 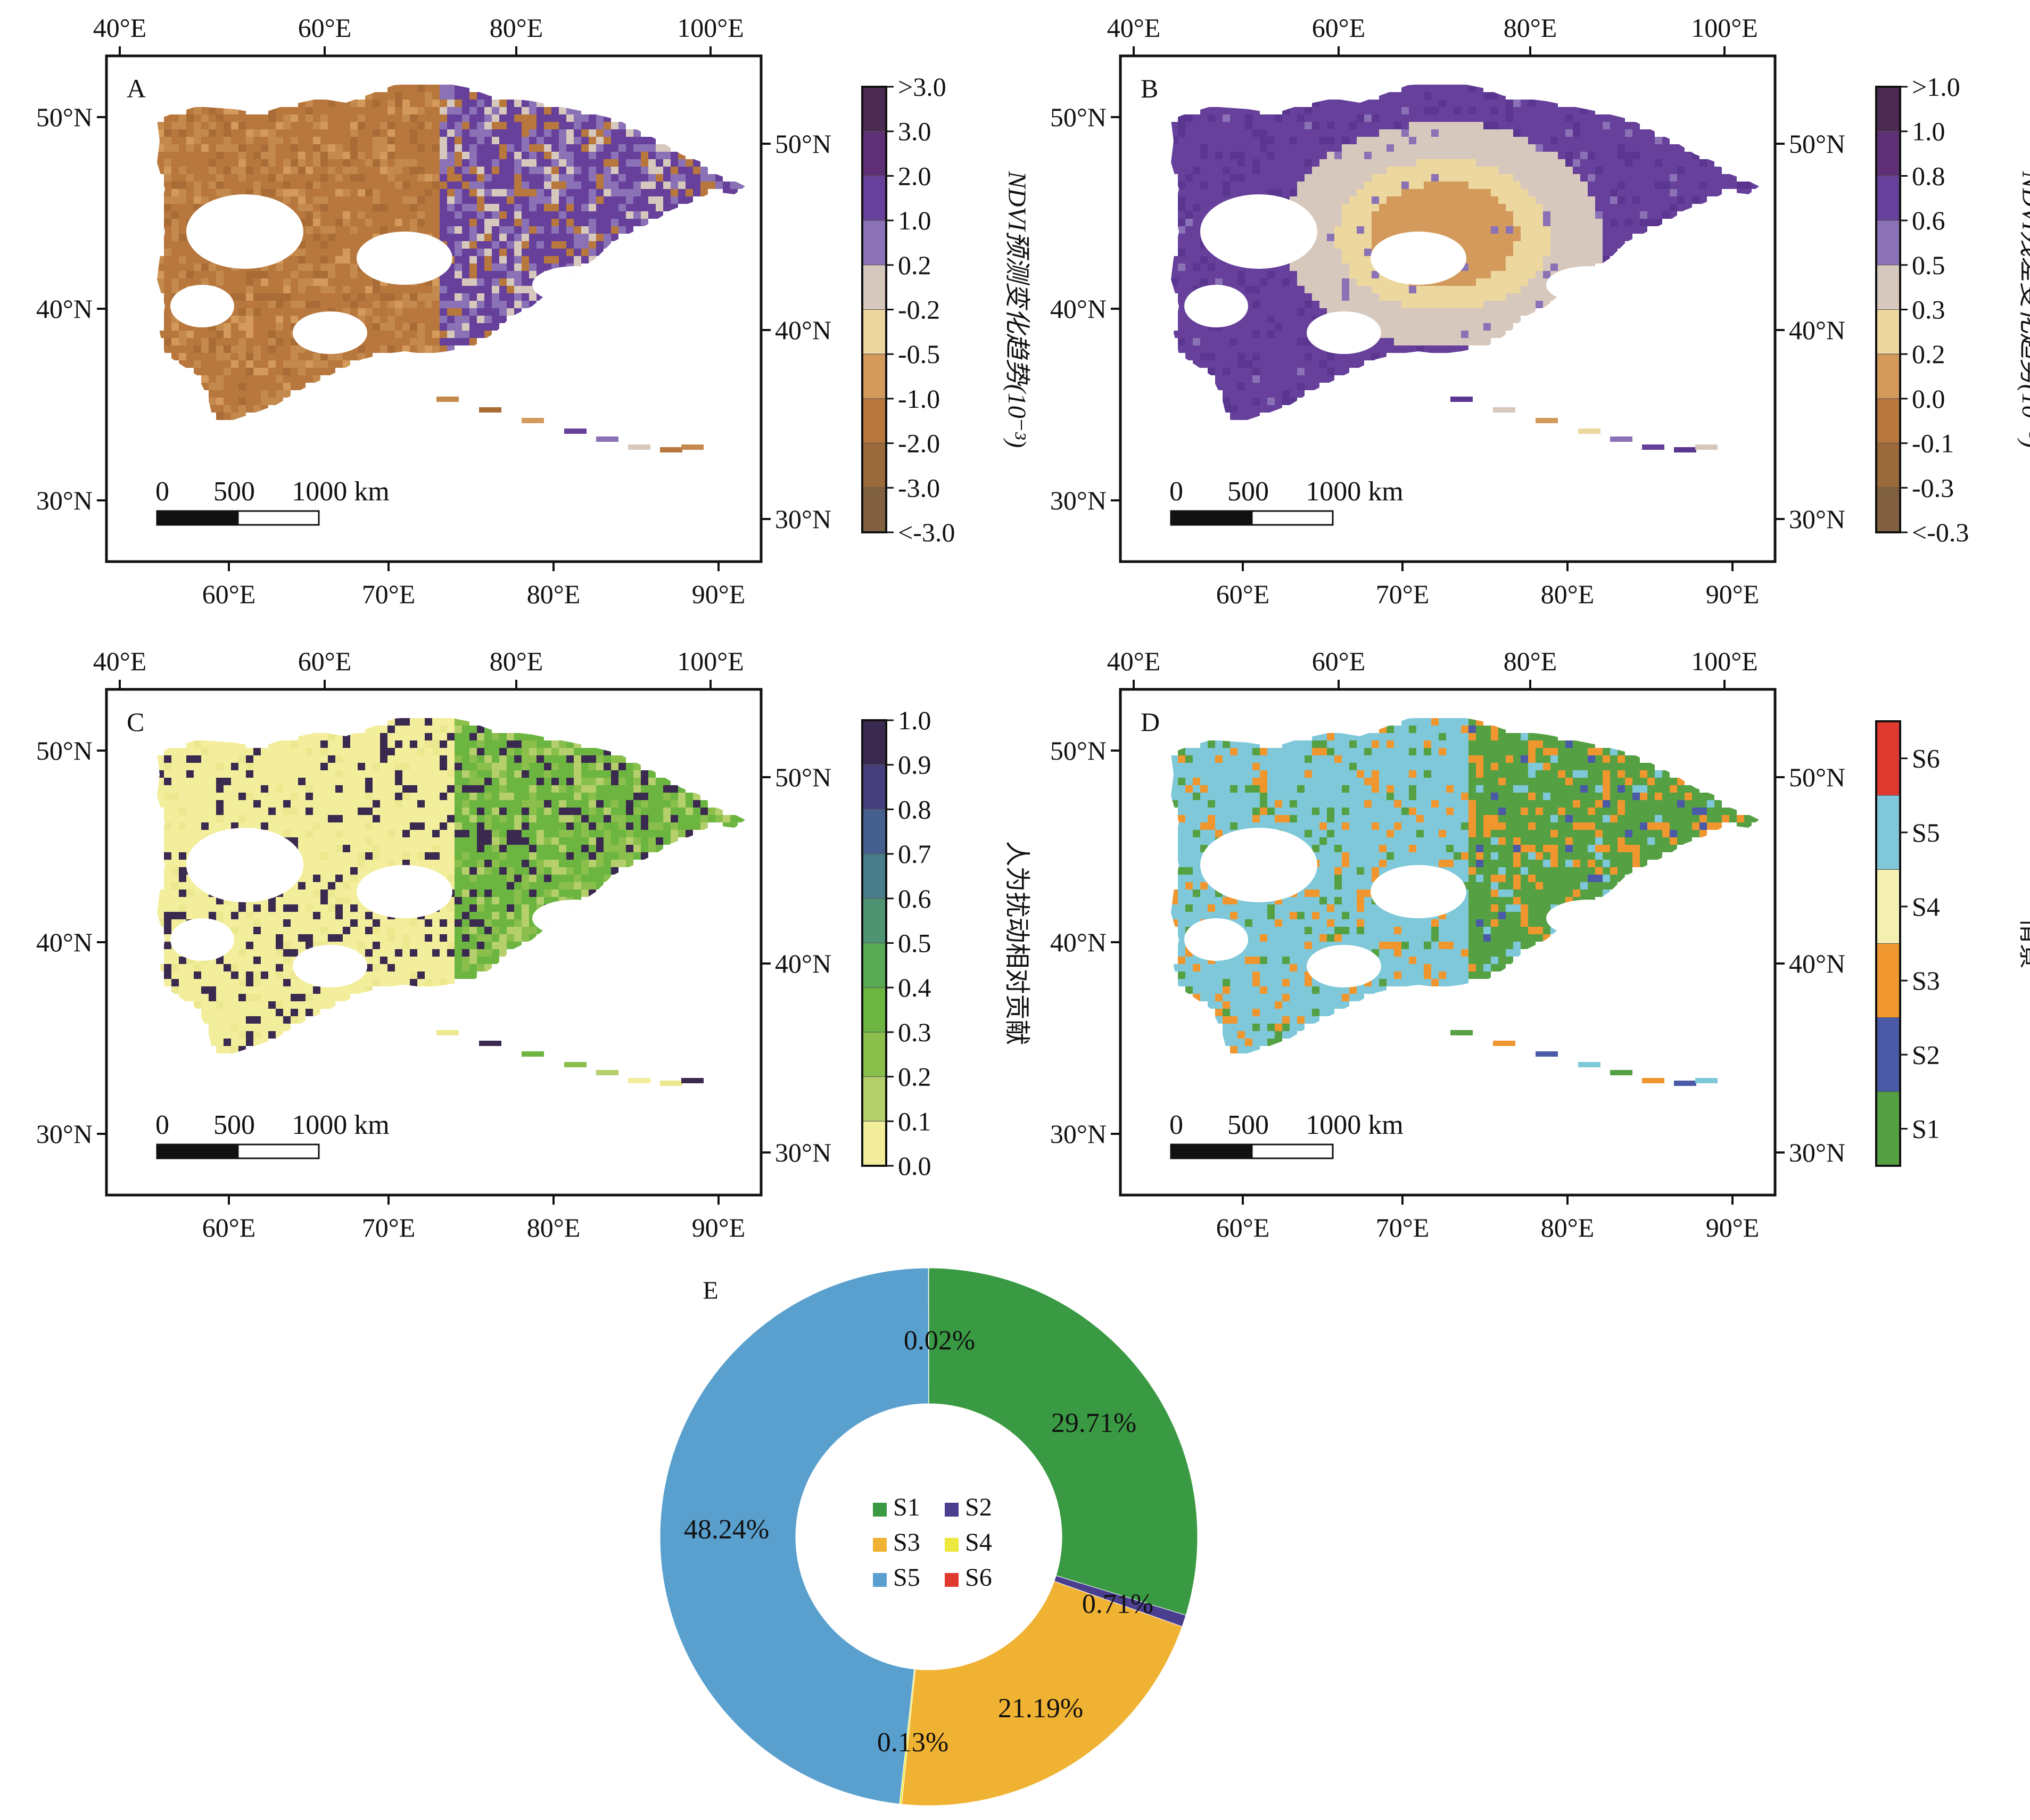 I want to click on colorbar-tick-label: -0.1, so click(x=1933, y=443).